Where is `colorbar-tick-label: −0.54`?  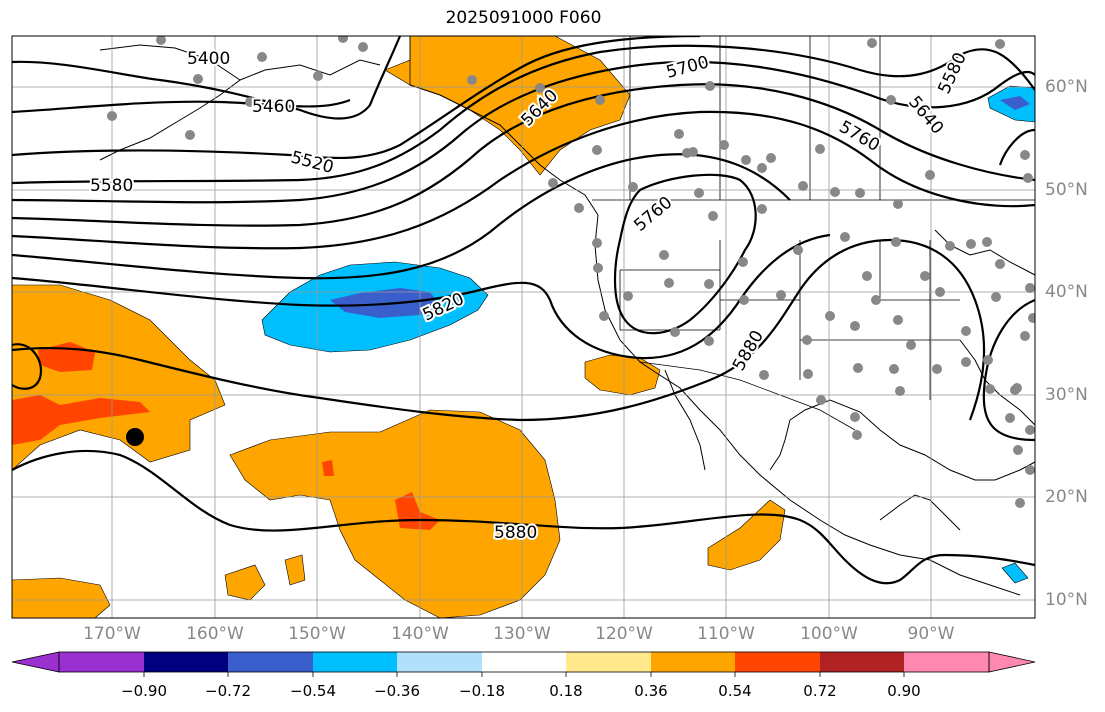
colorbar-tick-label: −0.54 is located at coordinates (313, 691).